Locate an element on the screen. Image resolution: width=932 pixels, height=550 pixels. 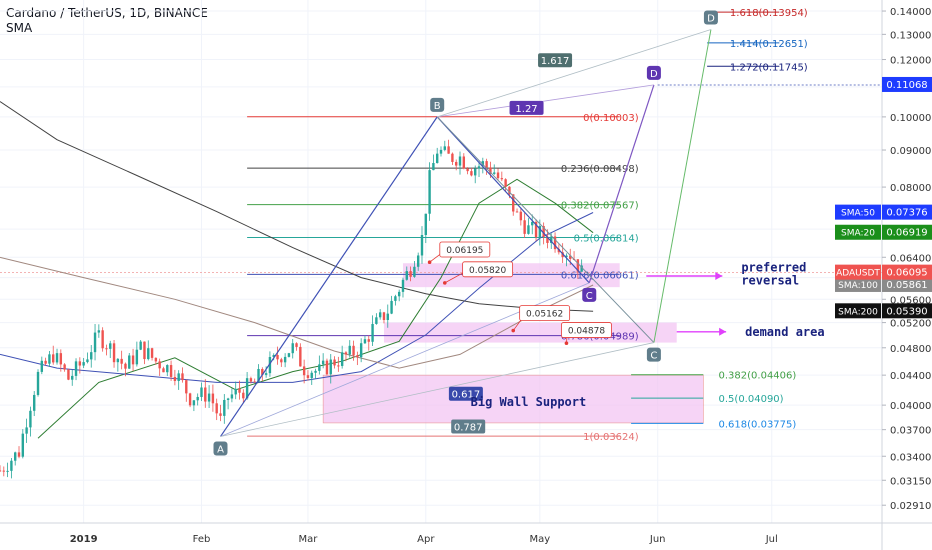
pattern-diag-bd is located at coordinates (545, 101).